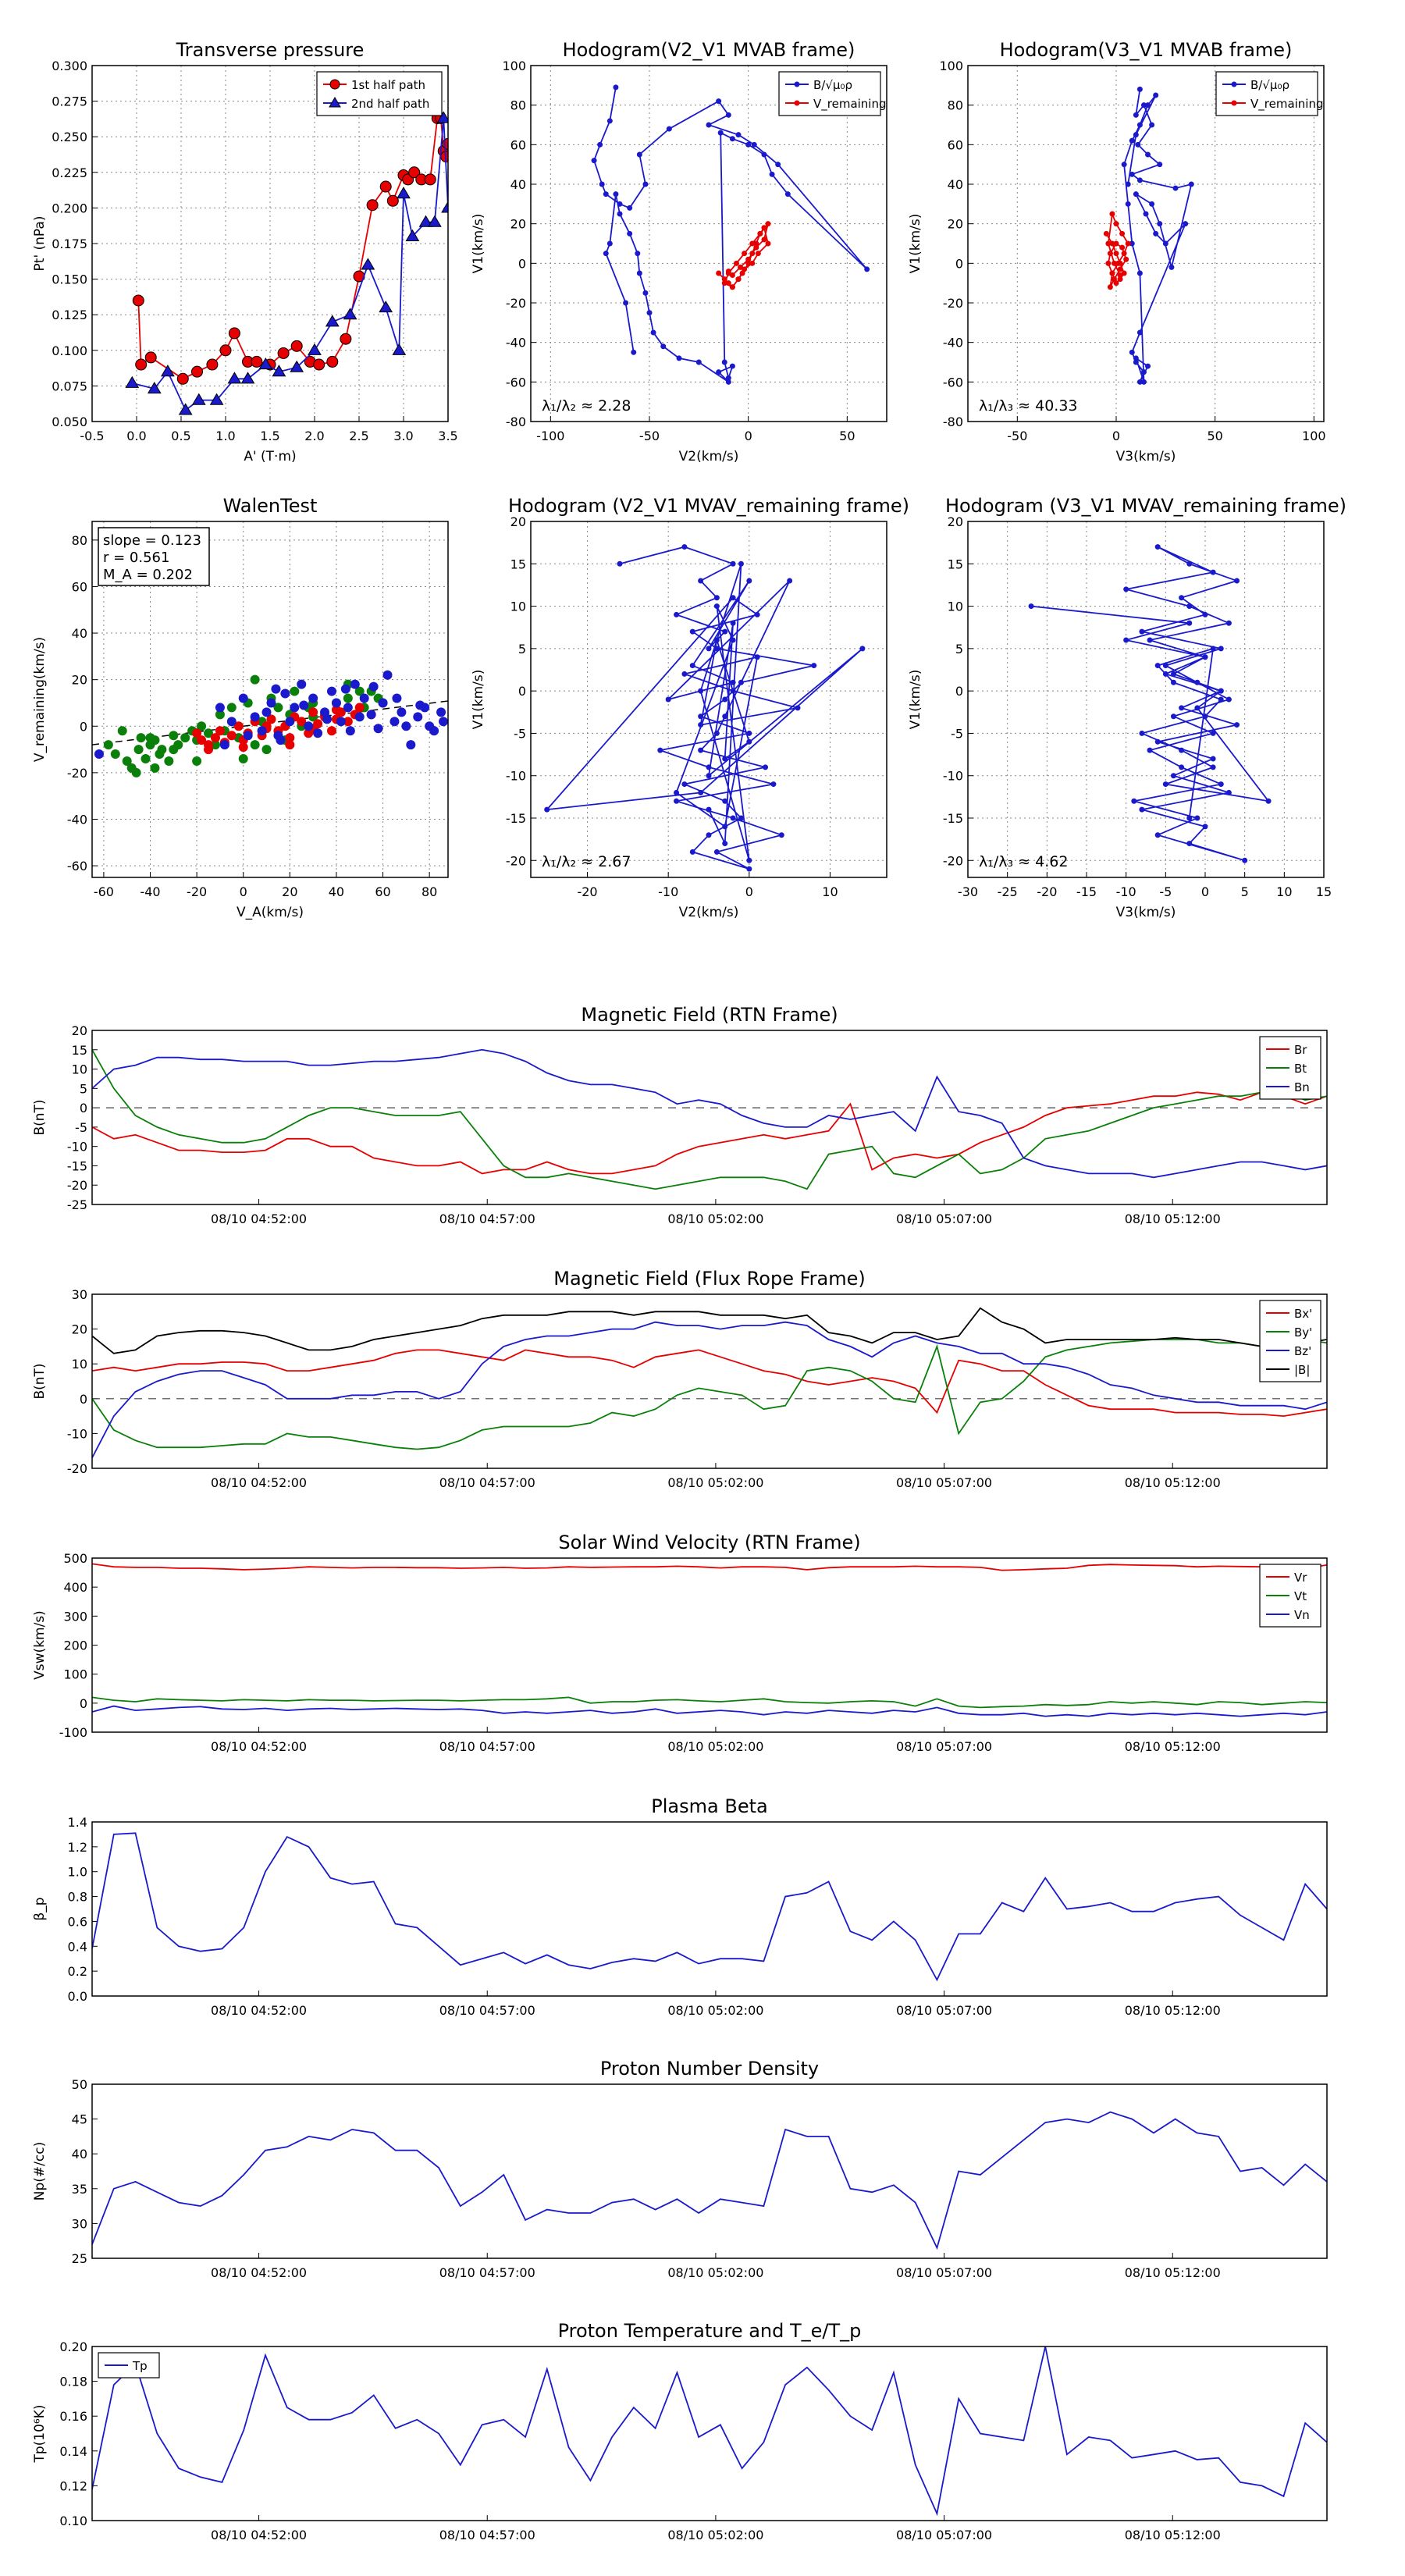 The width and height of the screenshot is (1405, 2576). I want to click on plot-area, so click(1150, 703).